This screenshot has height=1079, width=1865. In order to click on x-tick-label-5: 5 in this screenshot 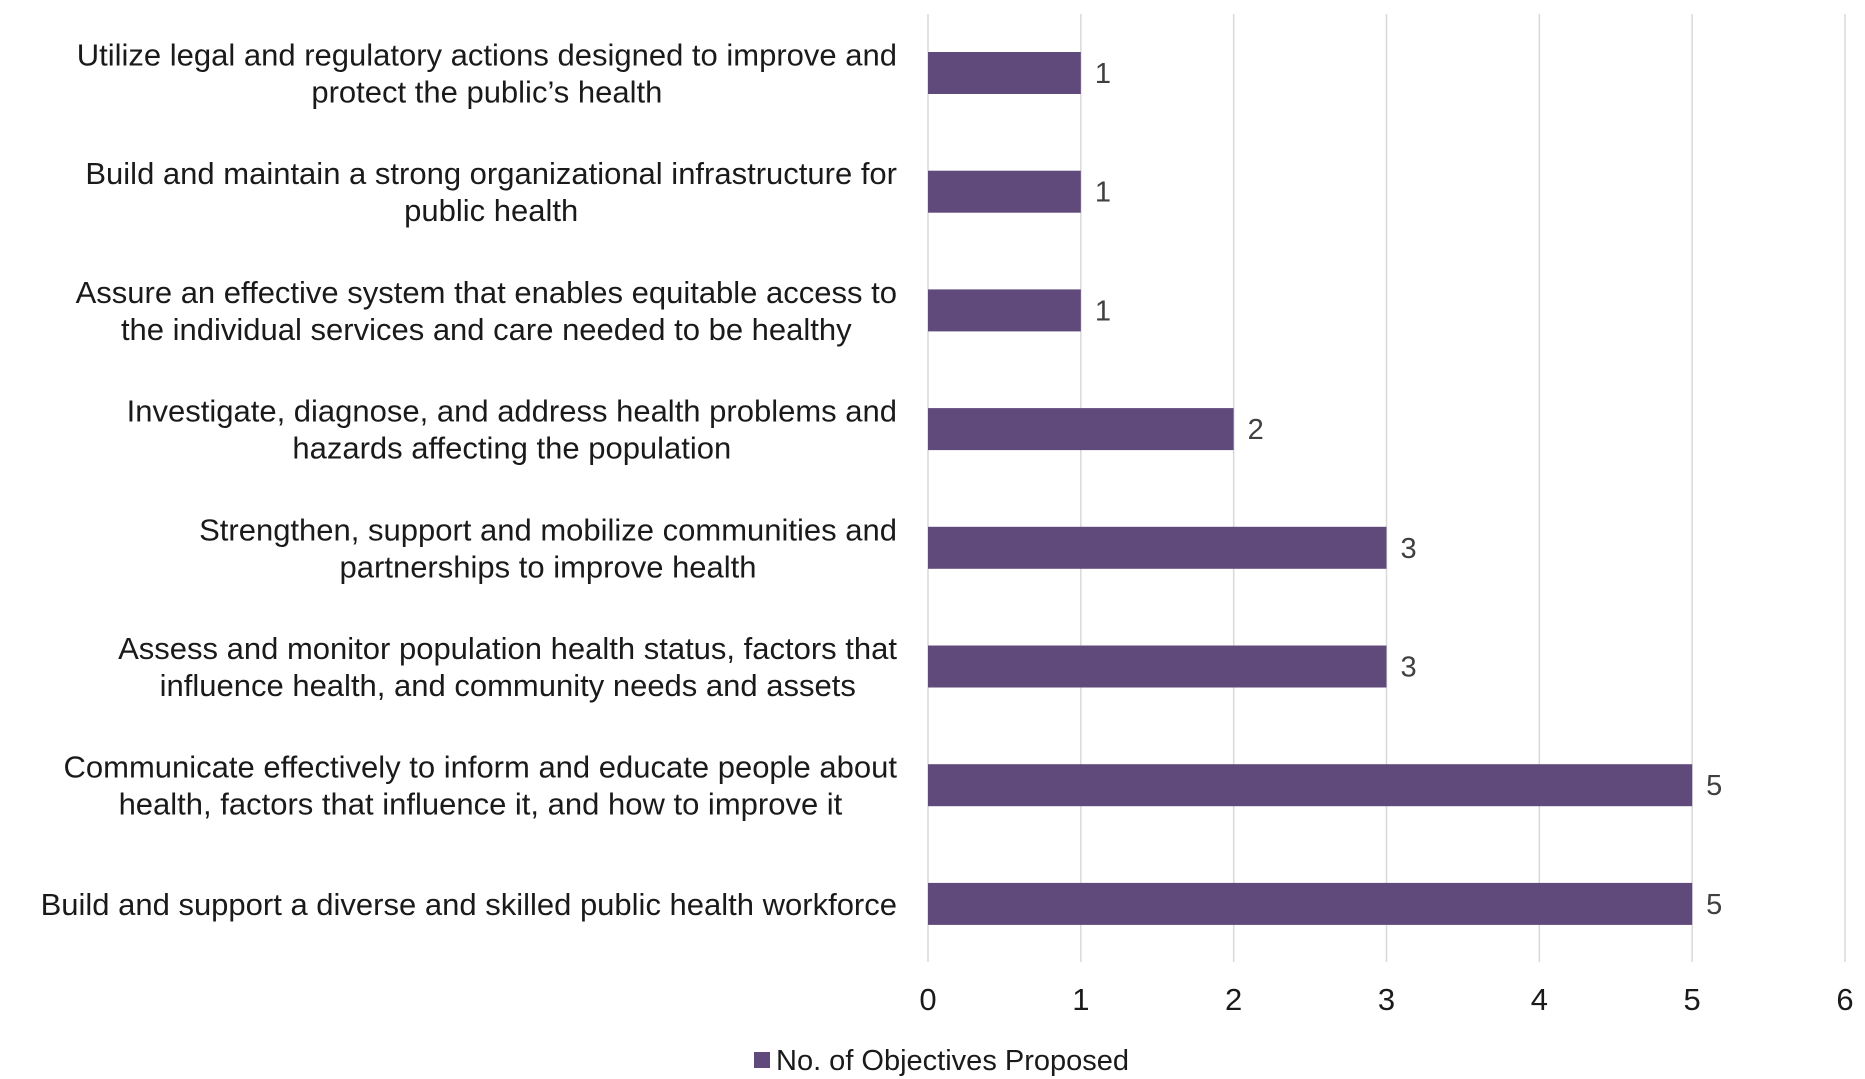, I will do `click(1692, 999)`.